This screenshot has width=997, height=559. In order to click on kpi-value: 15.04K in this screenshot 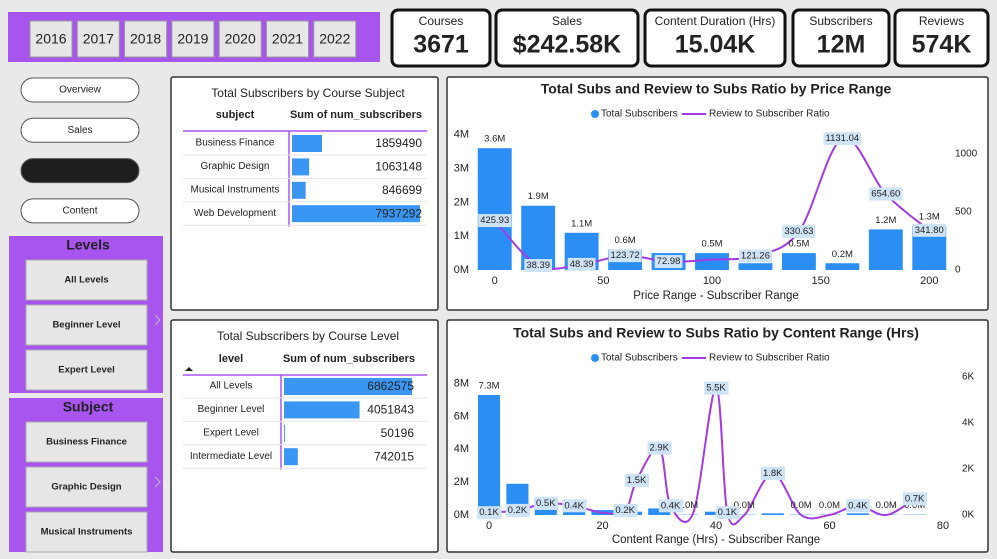, I will do `click(715, 45)`.